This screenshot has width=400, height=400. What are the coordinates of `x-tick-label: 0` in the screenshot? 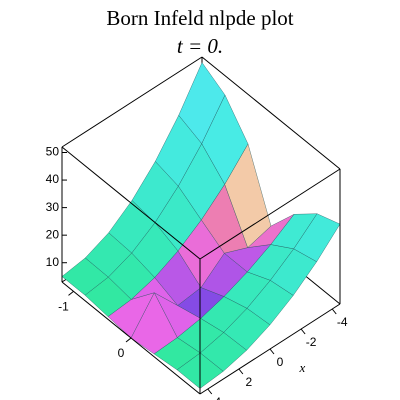 It's located at (280, 362).